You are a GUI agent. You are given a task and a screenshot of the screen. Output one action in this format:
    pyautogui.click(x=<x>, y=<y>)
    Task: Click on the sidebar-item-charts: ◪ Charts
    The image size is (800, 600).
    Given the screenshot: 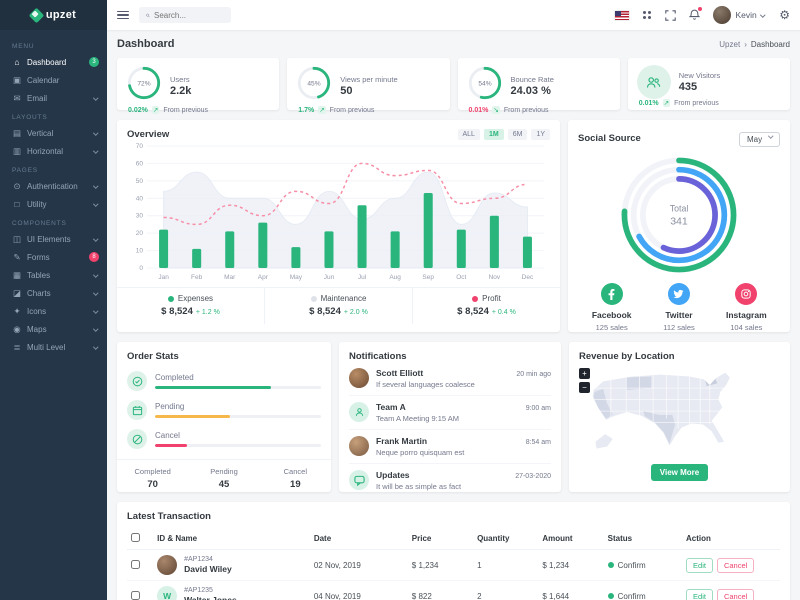 What is the action you would take?
    pyautogui.click(x=53, y=293)
    